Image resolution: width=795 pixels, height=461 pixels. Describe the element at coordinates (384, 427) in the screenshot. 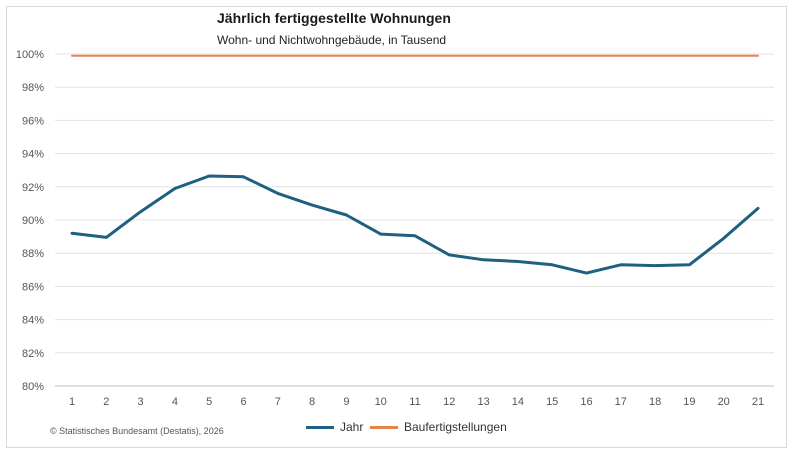

I see `legend-swatch-baufertigstellungen` at that location.